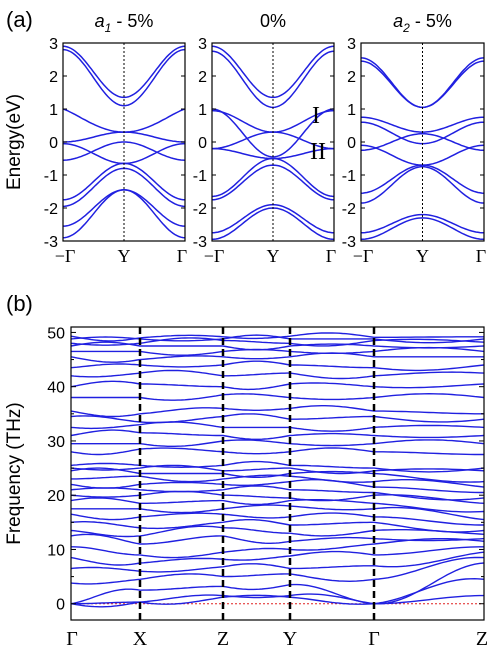 This screenshot has width=494, height=657. I want to click on panel-label-a: (a), so click(19, 19).